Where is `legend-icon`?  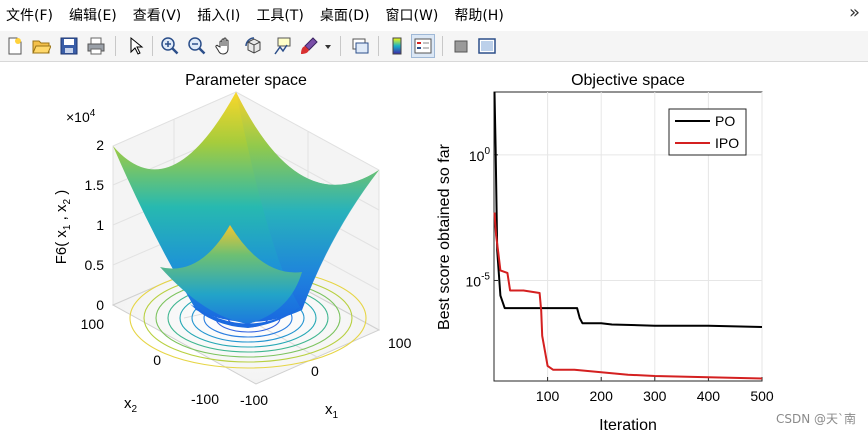 legend-icon is located at coordinates (423, 46).